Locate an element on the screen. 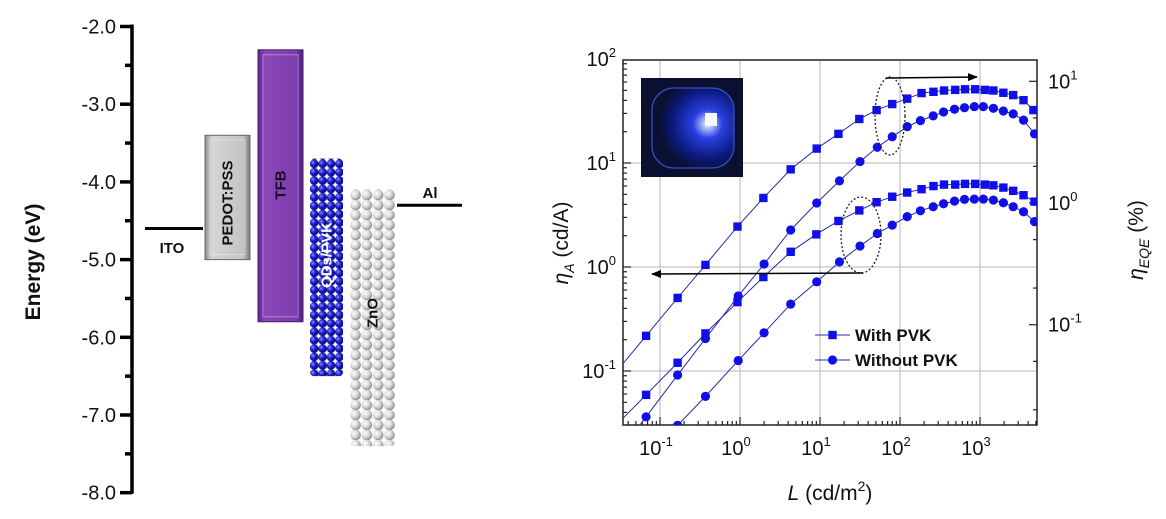 The image size is (1166, 519). y-left-axis-title: ηA (cd/A) is located at coordinates (563, 243).